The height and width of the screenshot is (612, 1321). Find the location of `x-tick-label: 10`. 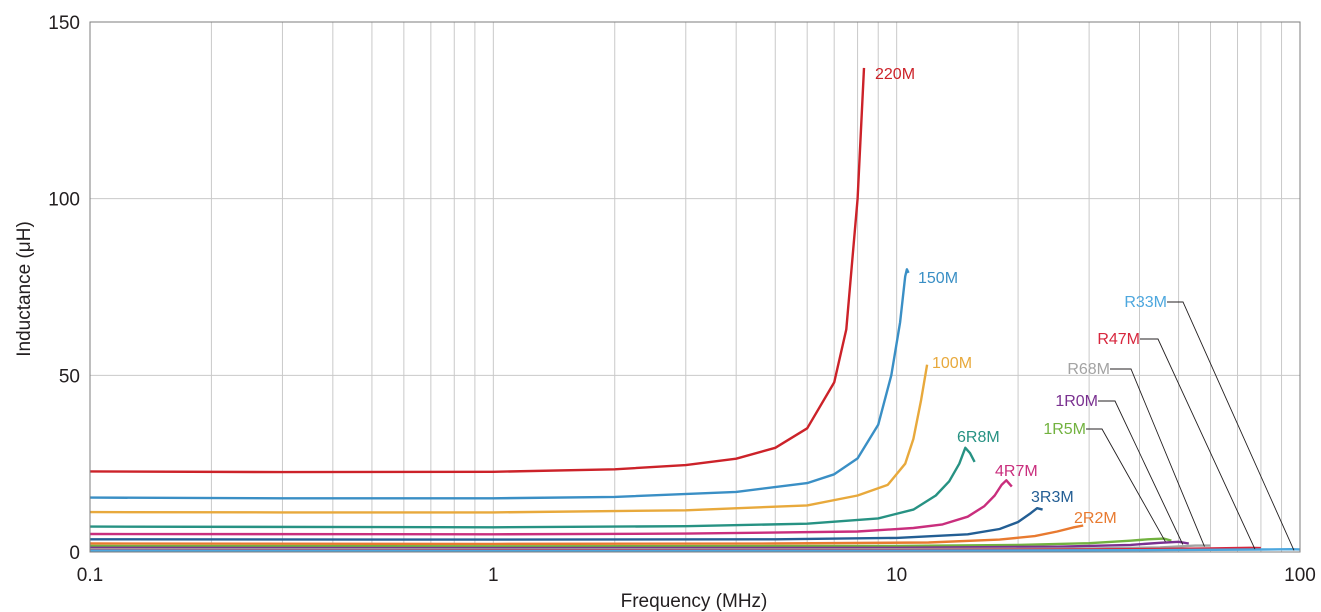

x-tick-label: 10 is located at coordinates (896, 575).